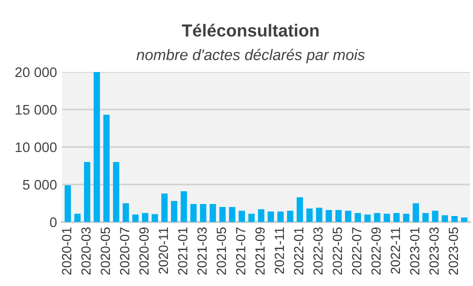  Describe the element at coordinates (299, 251) in the screenshot. I see `x-tick-label: 2022-01` at that location.